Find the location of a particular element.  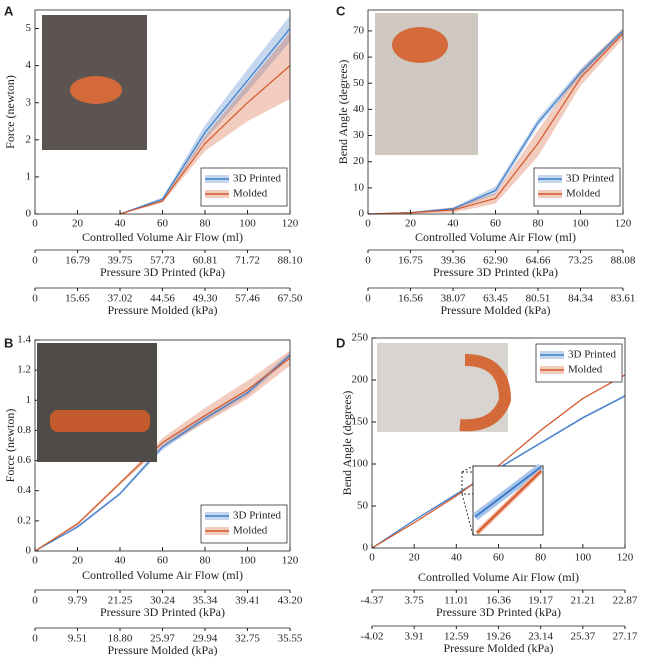

extra-axis-tick-label: 16.56 is located at coordinates (410, 299).